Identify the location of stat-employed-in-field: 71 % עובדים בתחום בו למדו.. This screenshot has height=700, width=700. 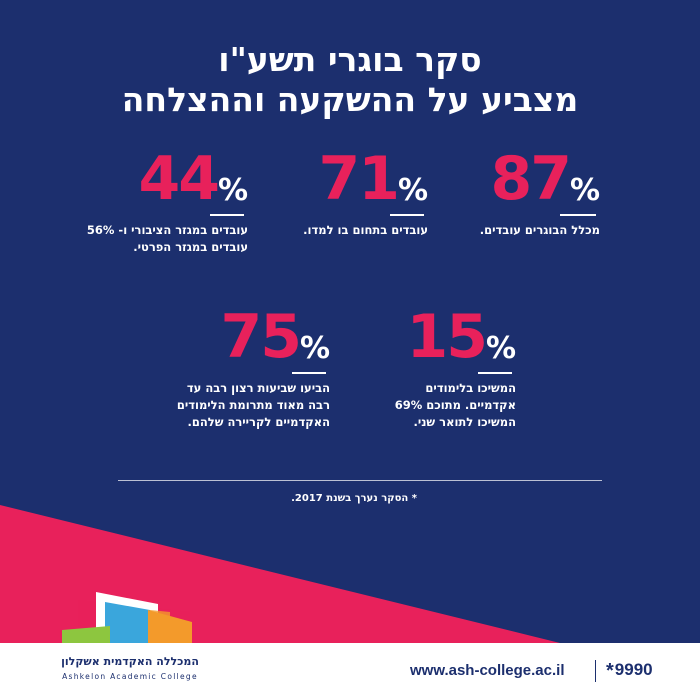
(359, 198).